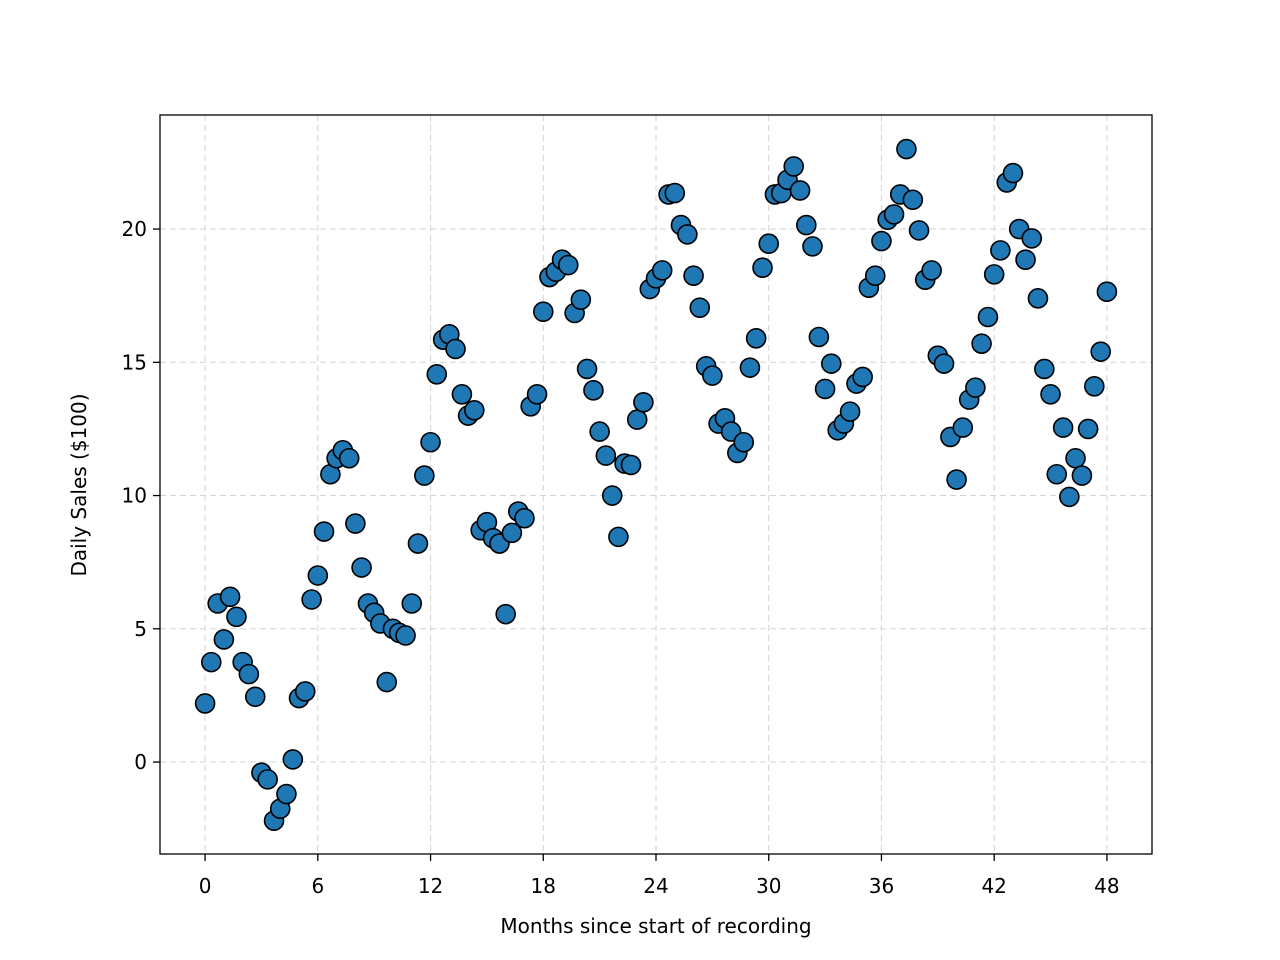 This screenshot has height=960, width=1280. Describe the element at coordinates (134, 496) in the screenshot. I see `y-tick-label: 10` at that location.